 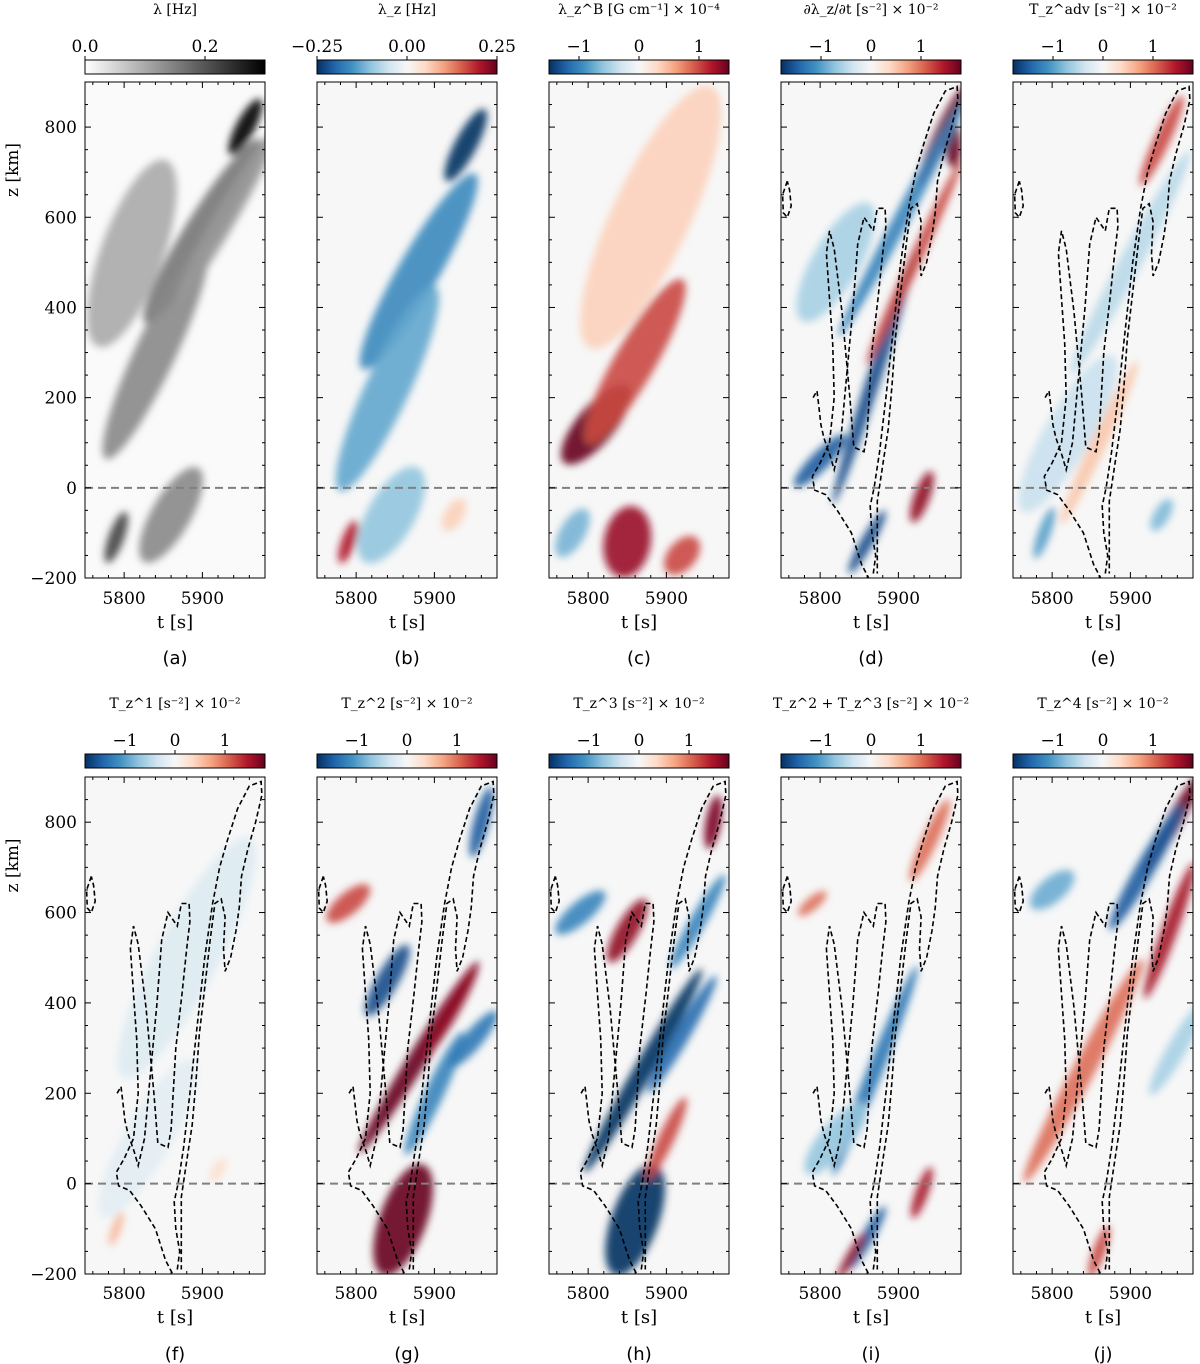 What do you see at coordinates (639, 10) in the screenshot?
I see `panel-title: λ_z^B [G cm⁻¹] × 10⁻⁴` at bounding box center [639, 10].